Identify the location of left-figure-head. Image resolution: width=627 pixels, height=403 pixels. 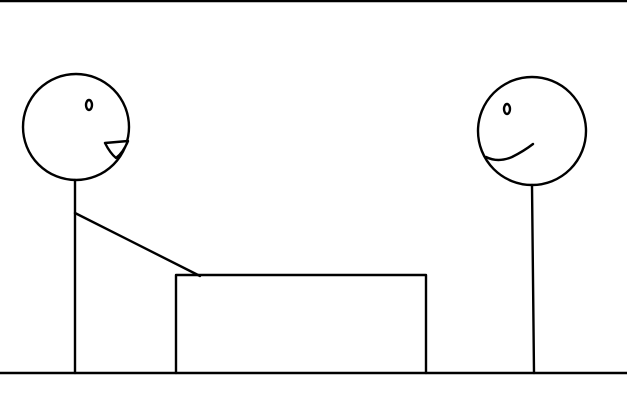
(76, 127).